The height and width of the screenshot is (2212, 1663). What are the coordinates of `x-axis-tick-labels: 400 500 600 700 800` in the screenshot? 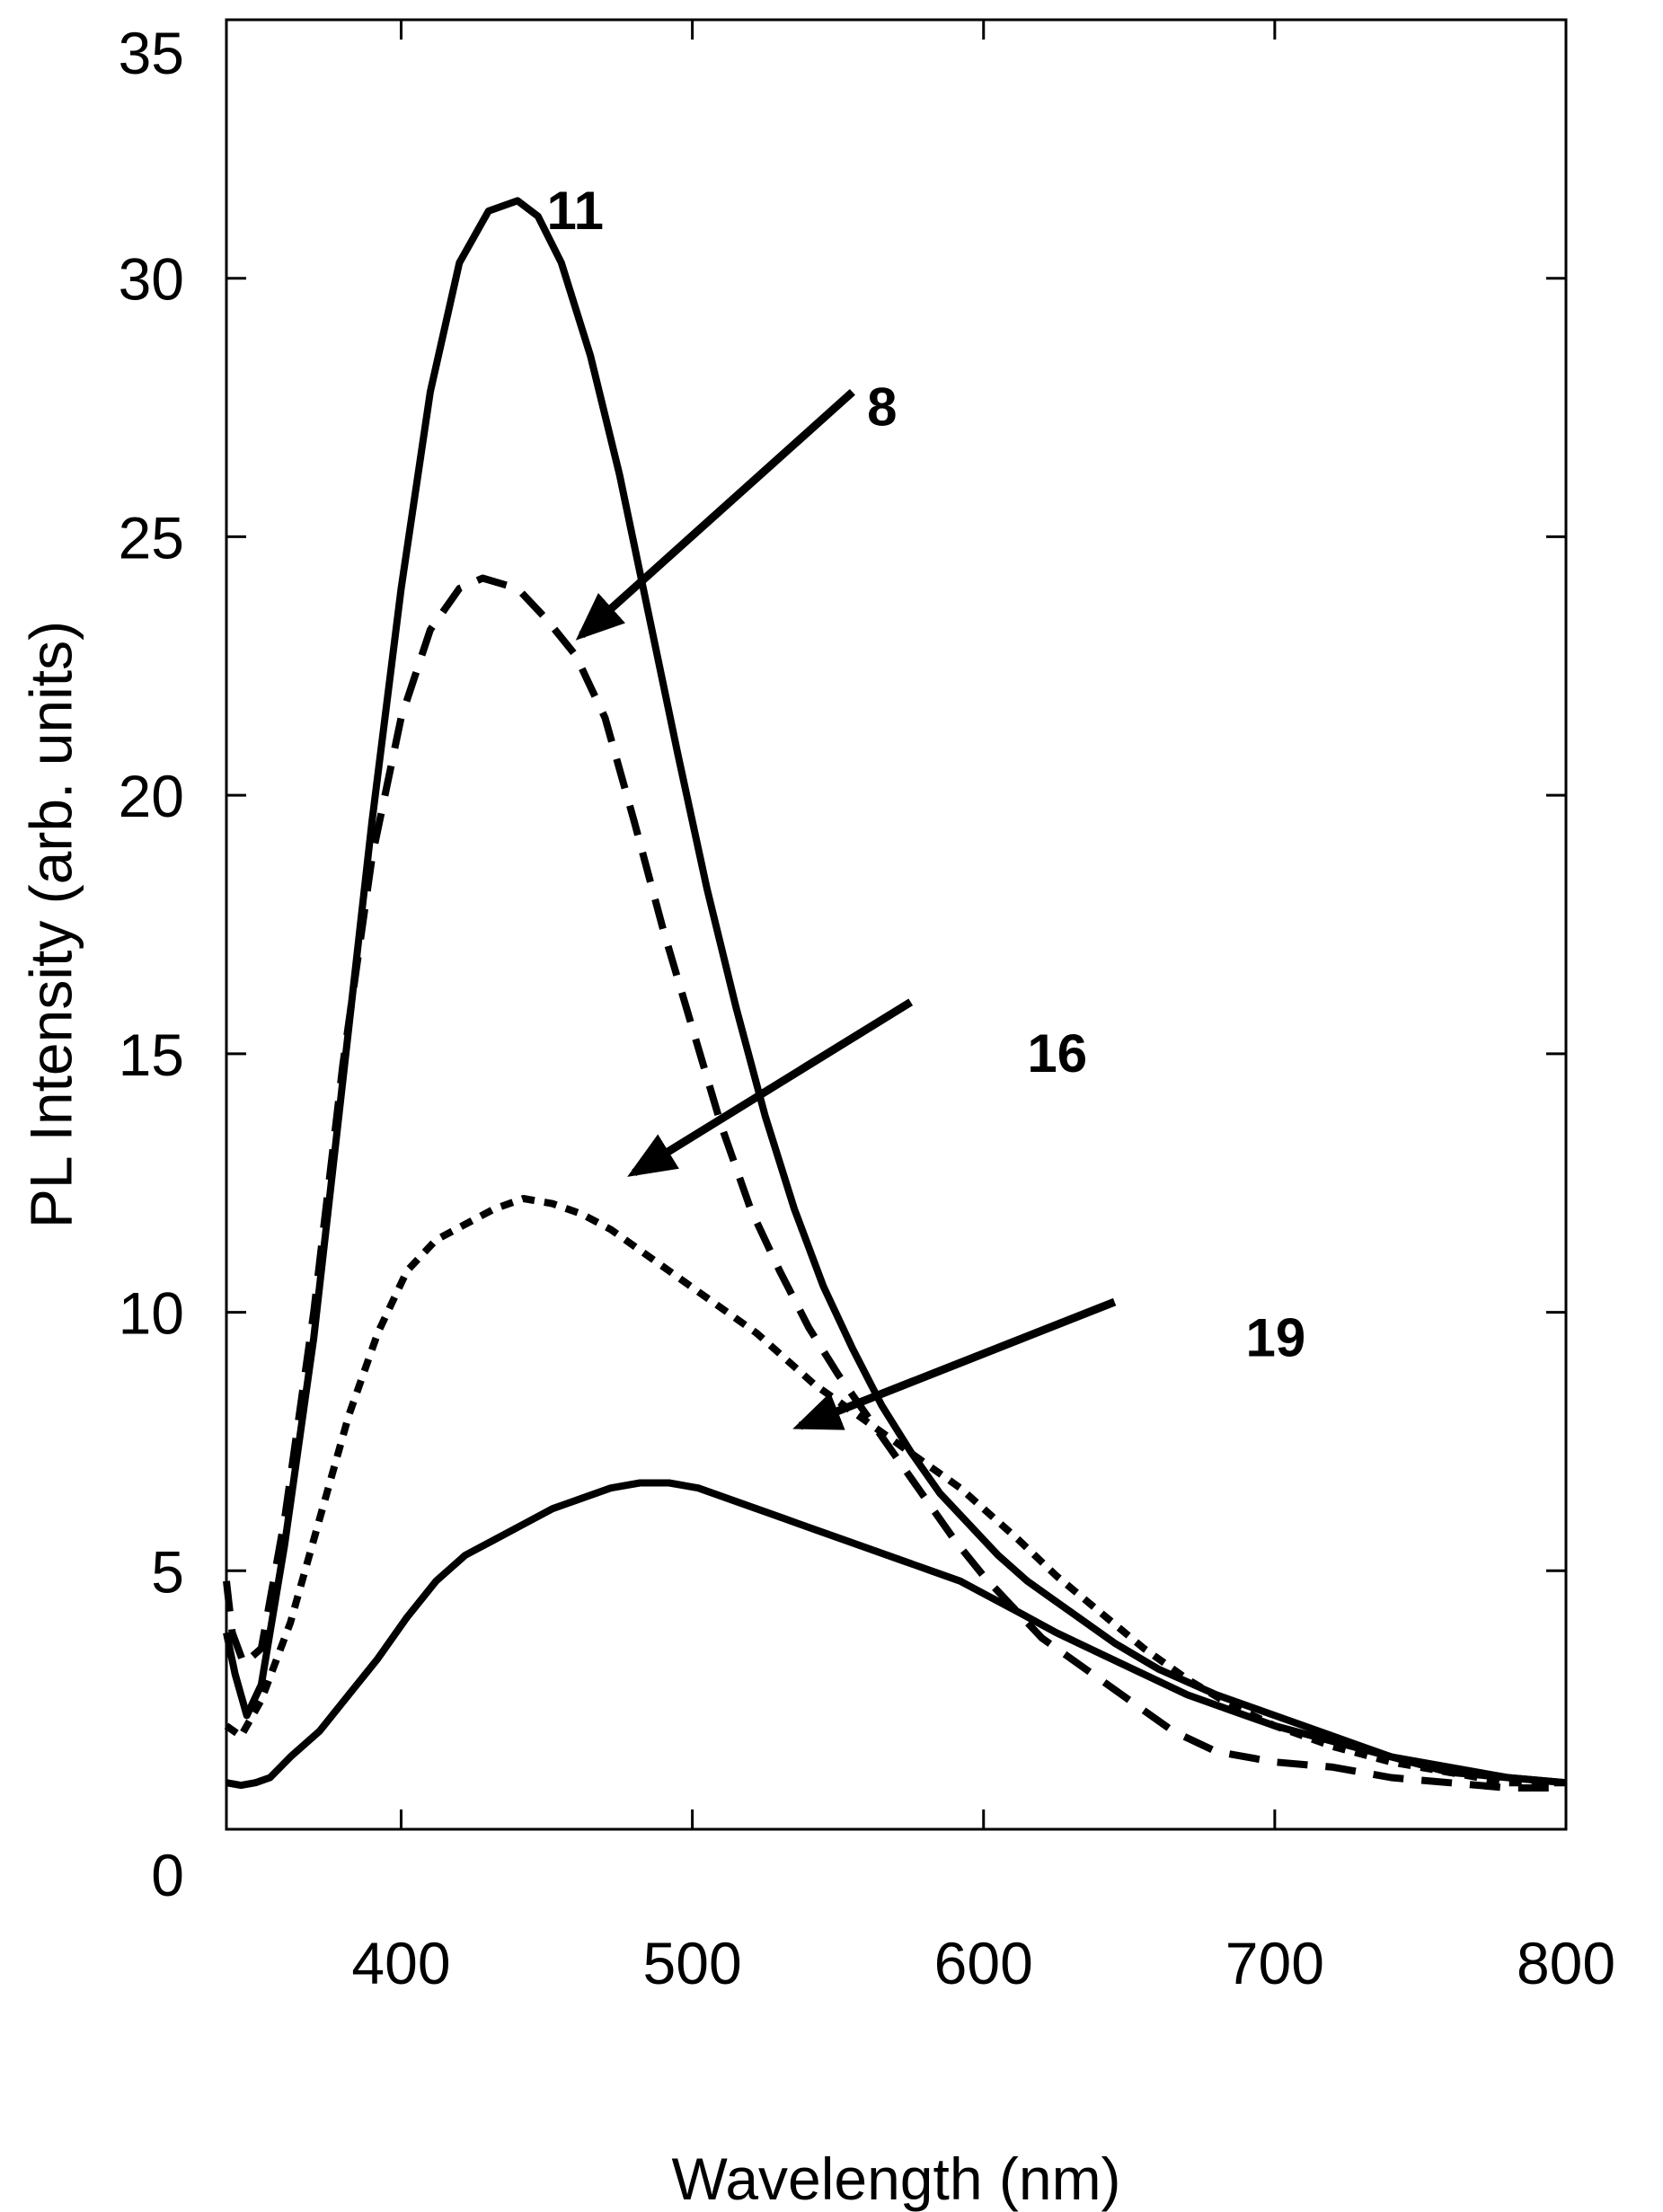 It's located at (983, 1963).